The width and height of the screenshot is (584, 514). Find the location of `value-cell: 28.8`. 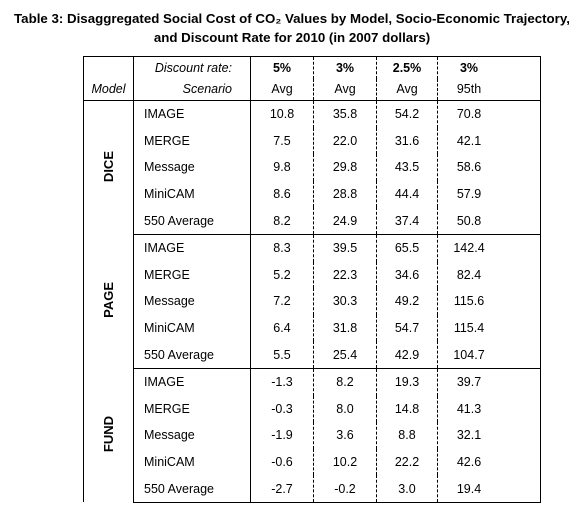

value-cell: 28.8 is located at coordinates (345, 194).